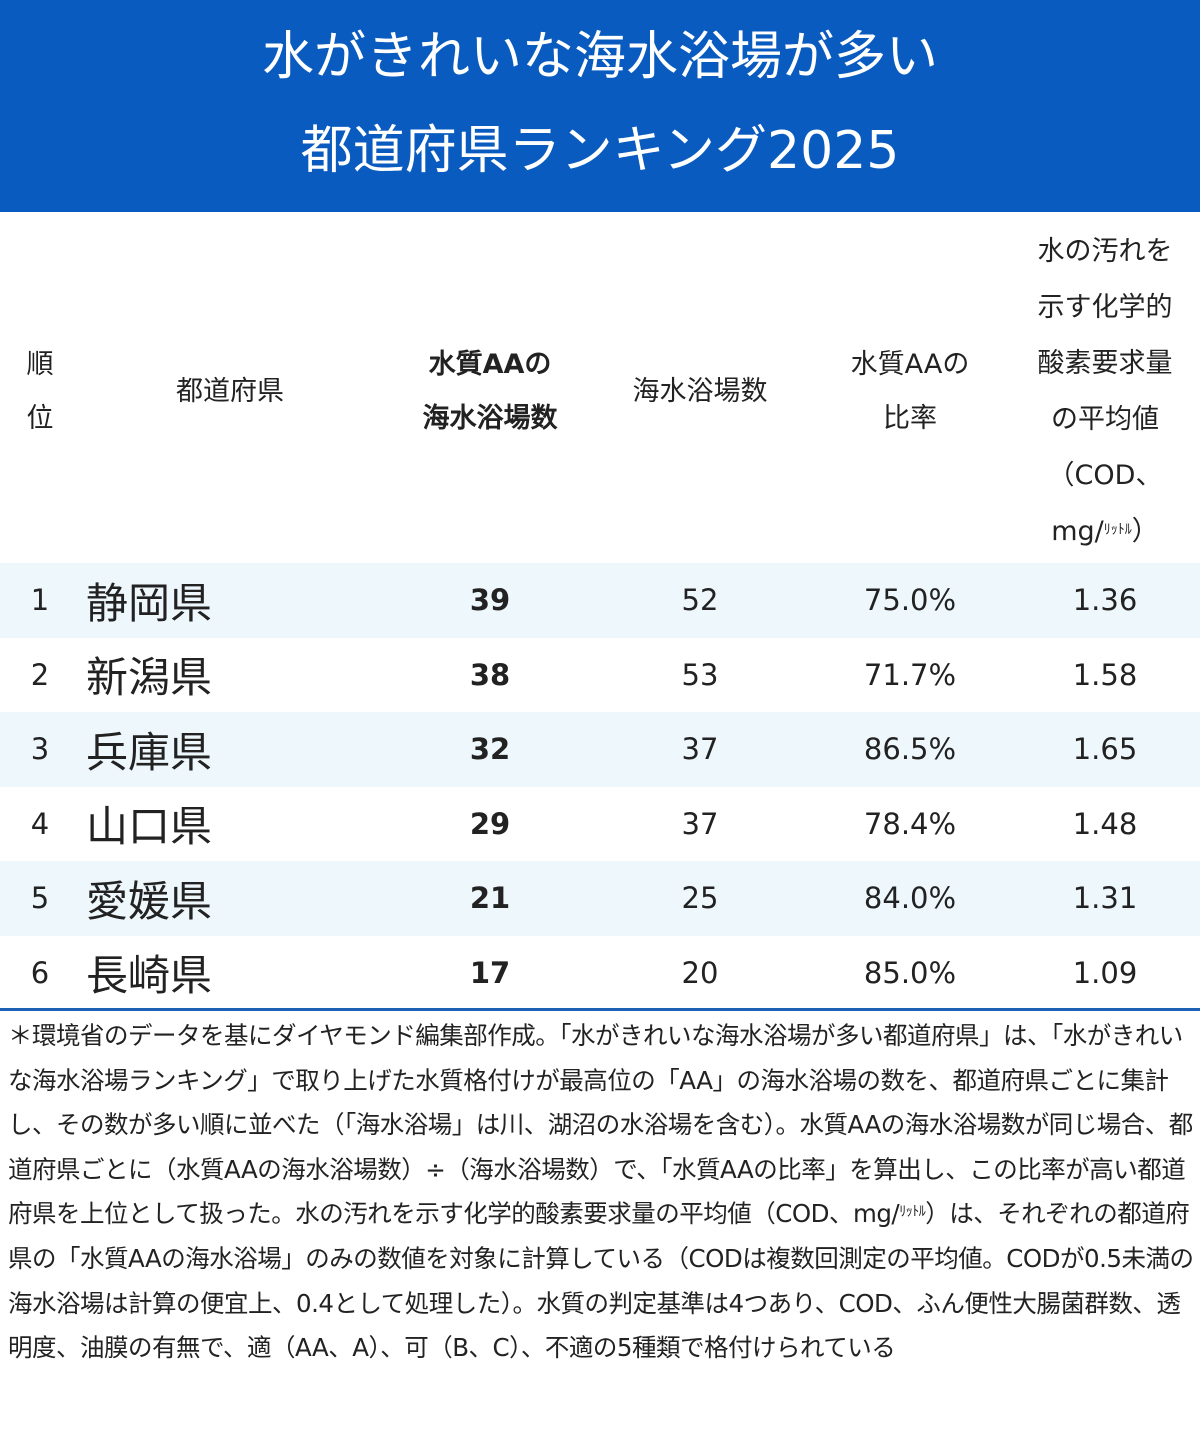  Describe the element at coordinates (149, 827) in the screenshot. I see `prefecture-cell: 山口県` at that location.